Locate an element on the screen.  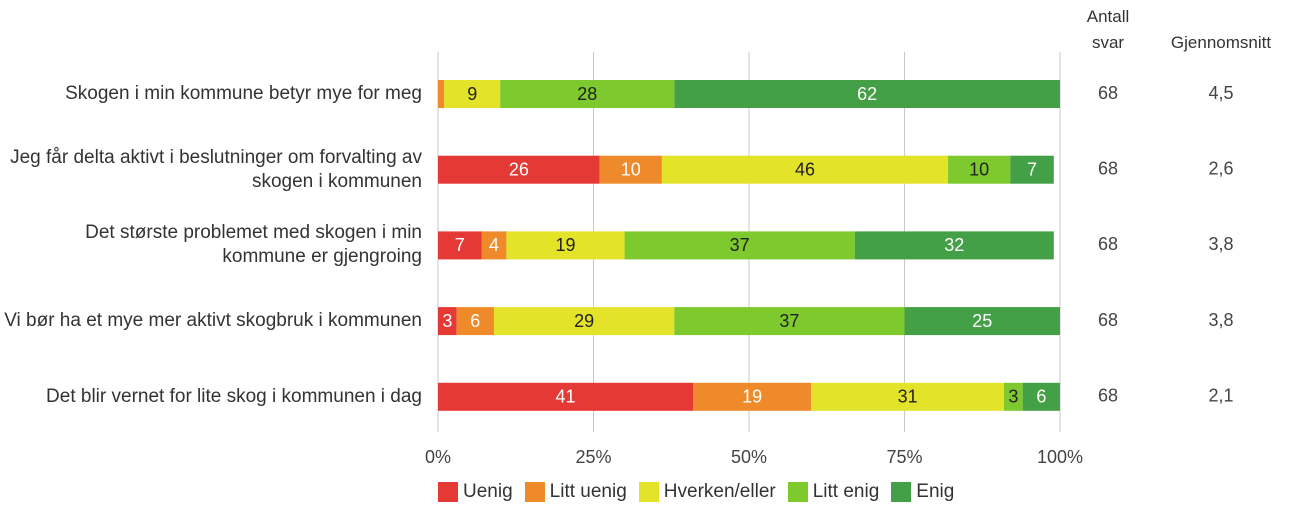
legend-label: Hverken/eller is located at coordinates (719, 491).